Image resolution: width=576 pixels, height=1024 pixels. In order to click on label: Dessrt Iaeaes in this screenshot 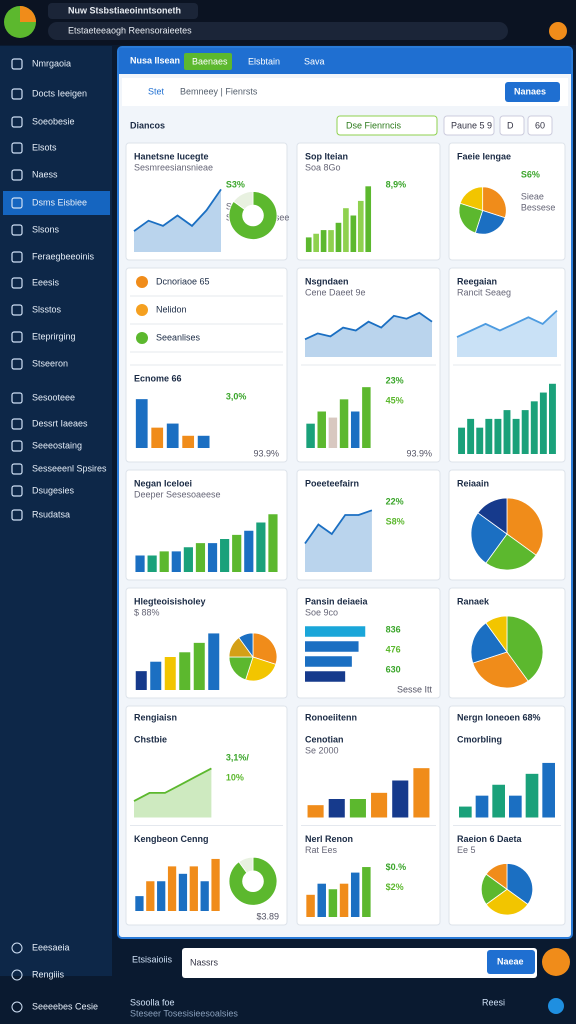, I will do `click(60, 423)`.